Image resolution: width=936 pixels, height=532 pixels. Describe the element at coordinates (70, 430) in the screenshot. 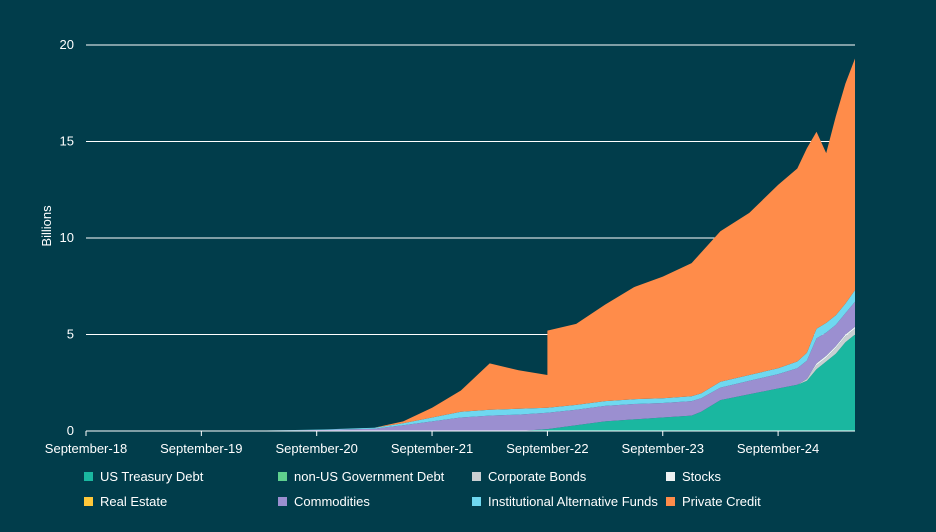

I see `y-tick-label: 0` at that location.